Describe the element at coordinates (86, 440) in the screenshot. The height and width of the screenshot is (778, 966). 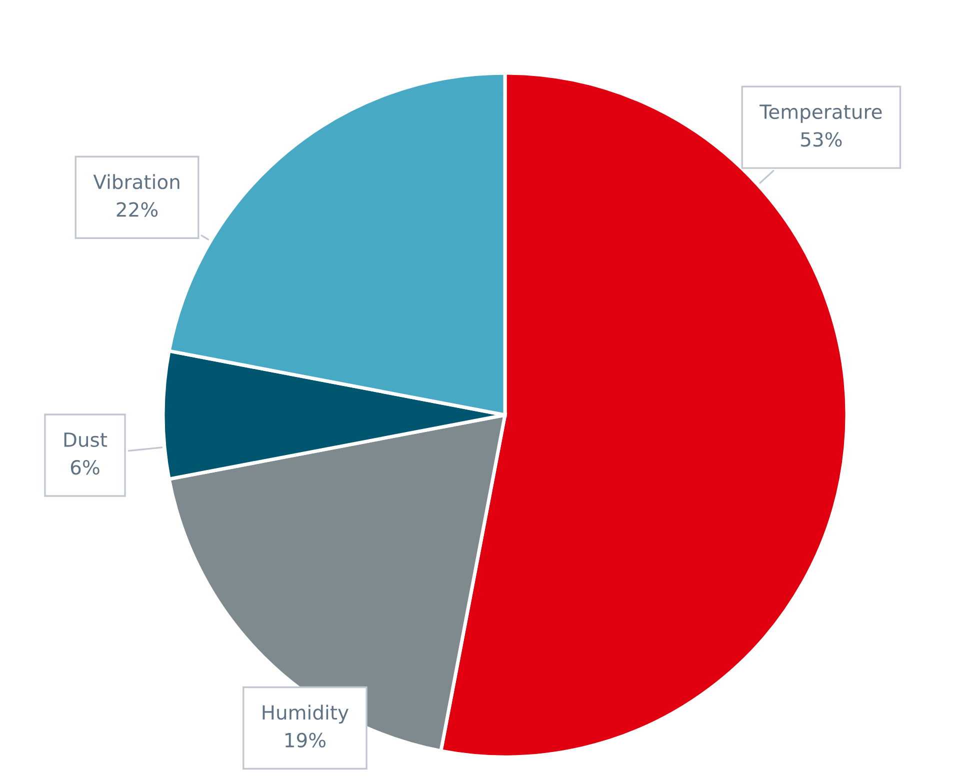
I see `slice-label: Dust` at that location.